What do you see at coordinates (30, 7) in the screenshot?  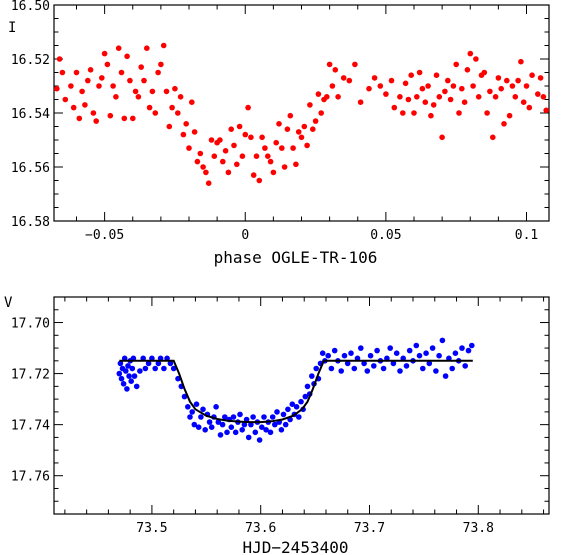 I see `top-y-tick-label: 16.50` at bounding box center [30, 7].